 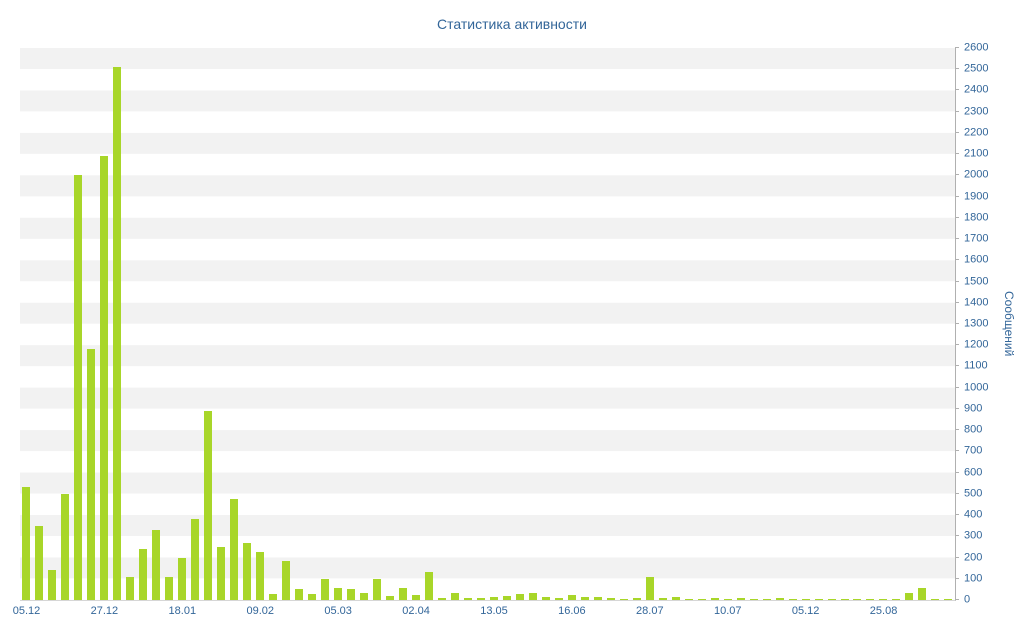 I want to click on y-tick-label: 1900, so click(x=976, y=196).